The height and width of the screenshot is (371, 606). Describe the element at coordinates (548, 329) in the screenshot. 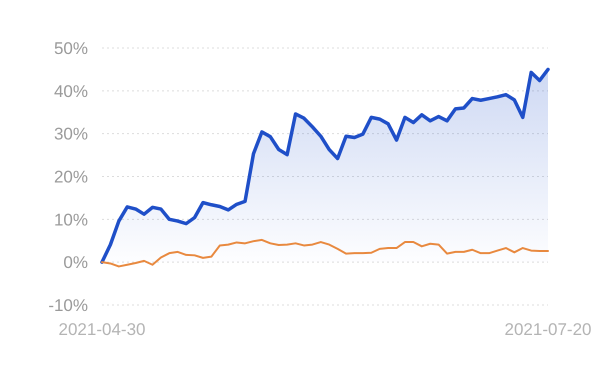

I see `x-tick-label: 2021-07-20` at that location.